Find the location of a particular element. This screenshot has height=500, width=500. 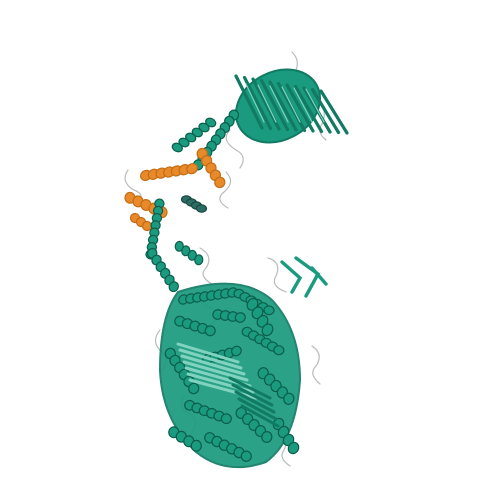

dark-helix-turn is located at coordinates (201, 209).